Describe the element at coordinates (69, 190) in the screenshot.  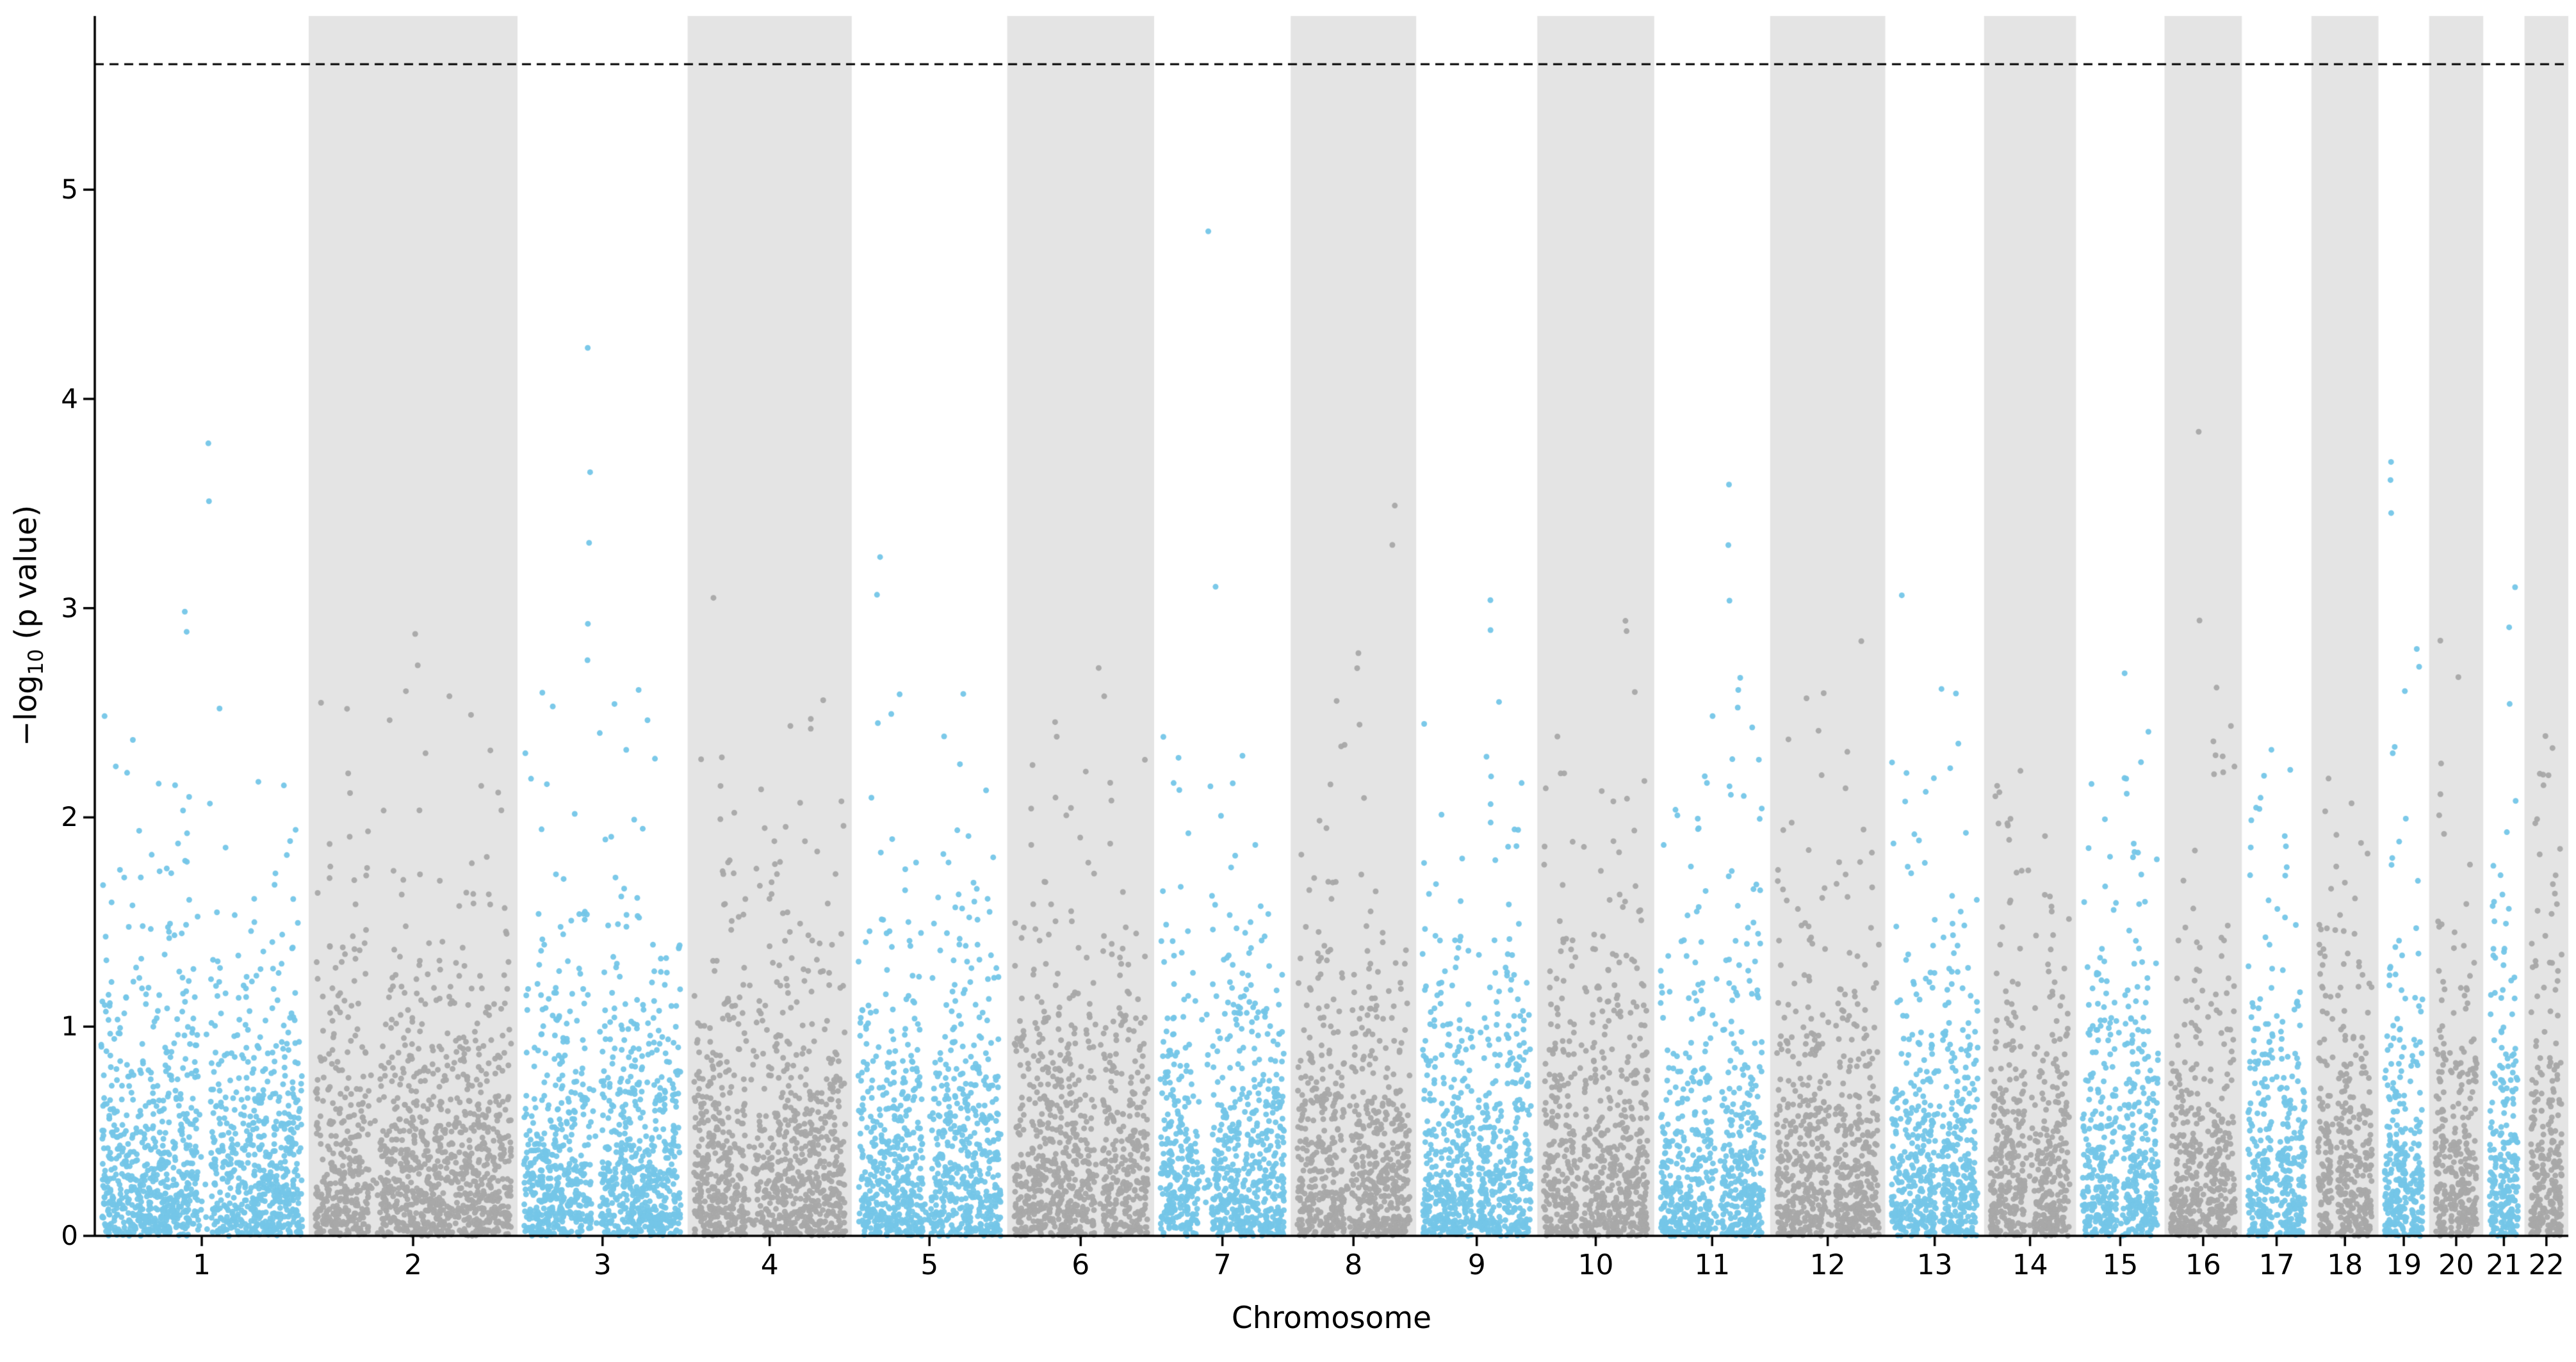
I see `y-tick-label: 5` at that location.